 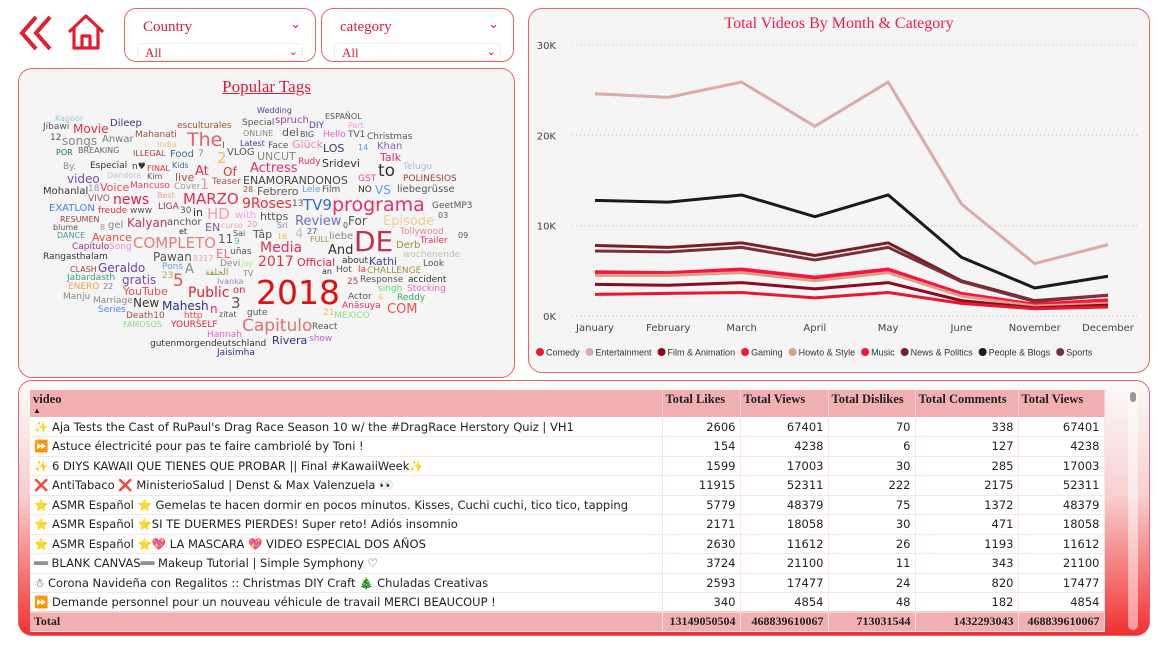 I want to click on tag-word: Lele, so click(x=311, y=190).